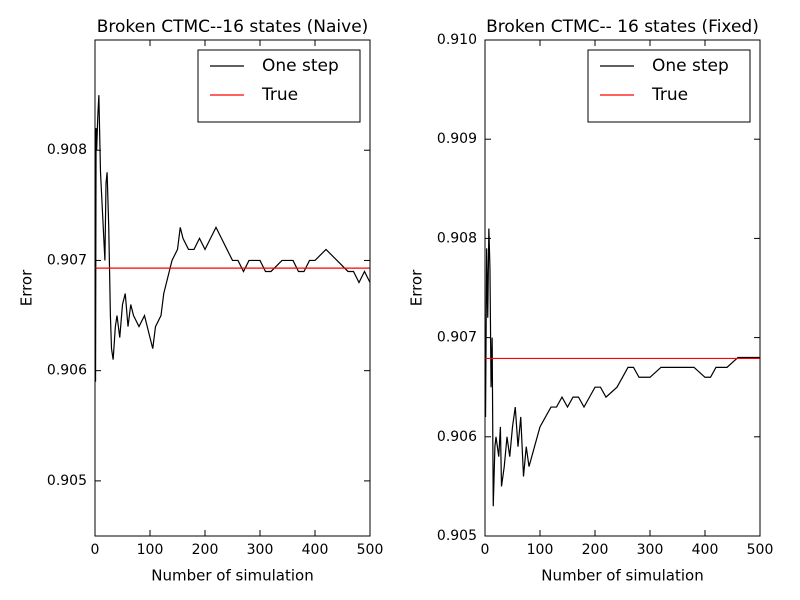 The width and height of the screenshot is (800, 600). What do you see at coordinates (233, 27) in the screenshot?
I see `chart-title: Broken CTMC--16 states (Naive)` at bounding box center [233, 27].